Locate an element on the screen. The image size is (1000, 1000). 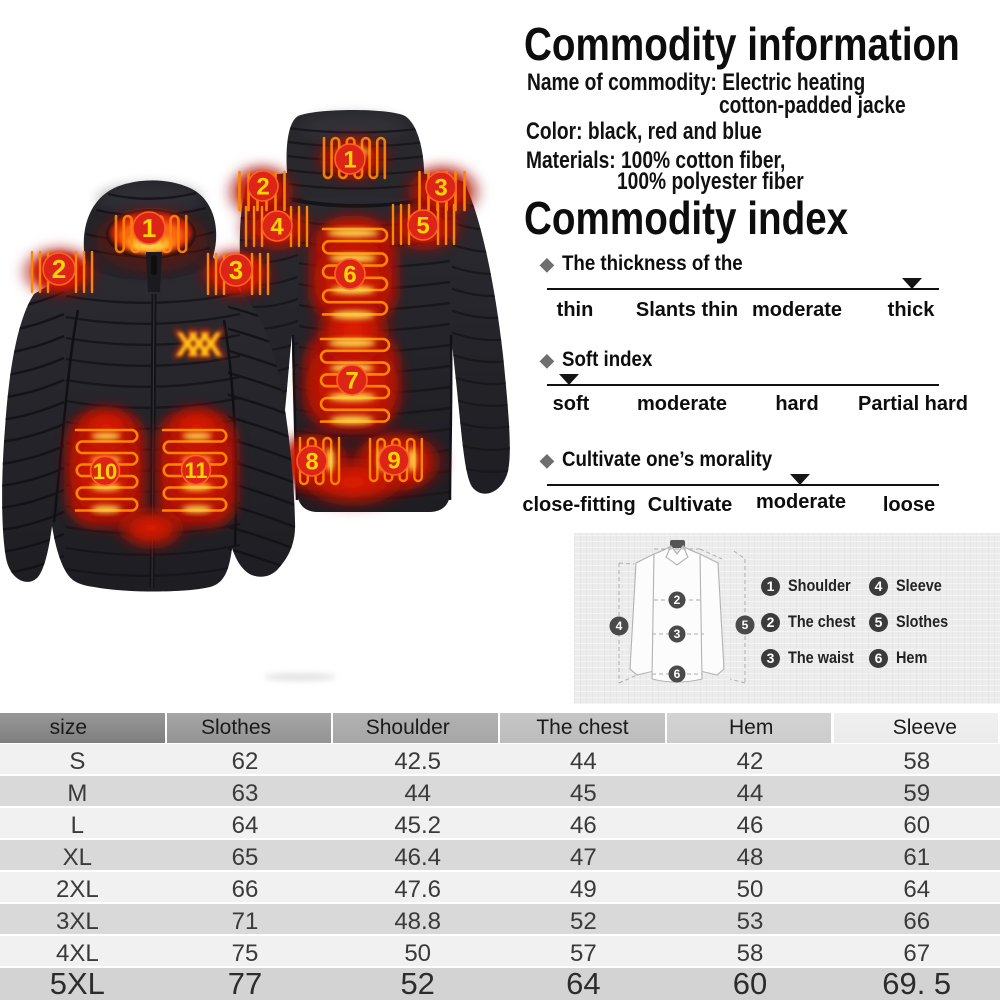
svg-text: 8 is located at coordinates (311, 462).